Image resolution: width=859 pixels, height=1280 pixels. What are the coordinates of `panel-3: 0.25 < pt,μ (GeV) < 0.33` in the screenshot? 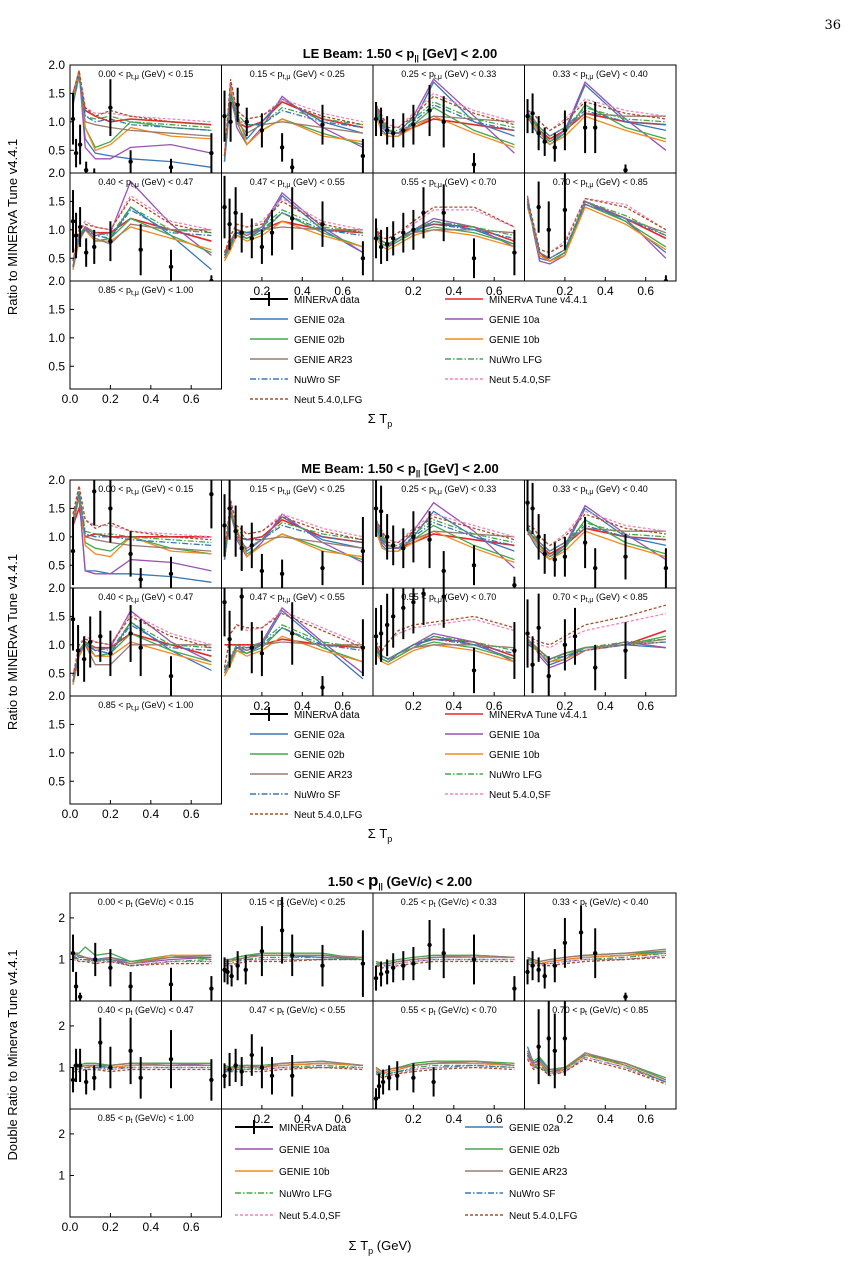 It's located at (448, 534).